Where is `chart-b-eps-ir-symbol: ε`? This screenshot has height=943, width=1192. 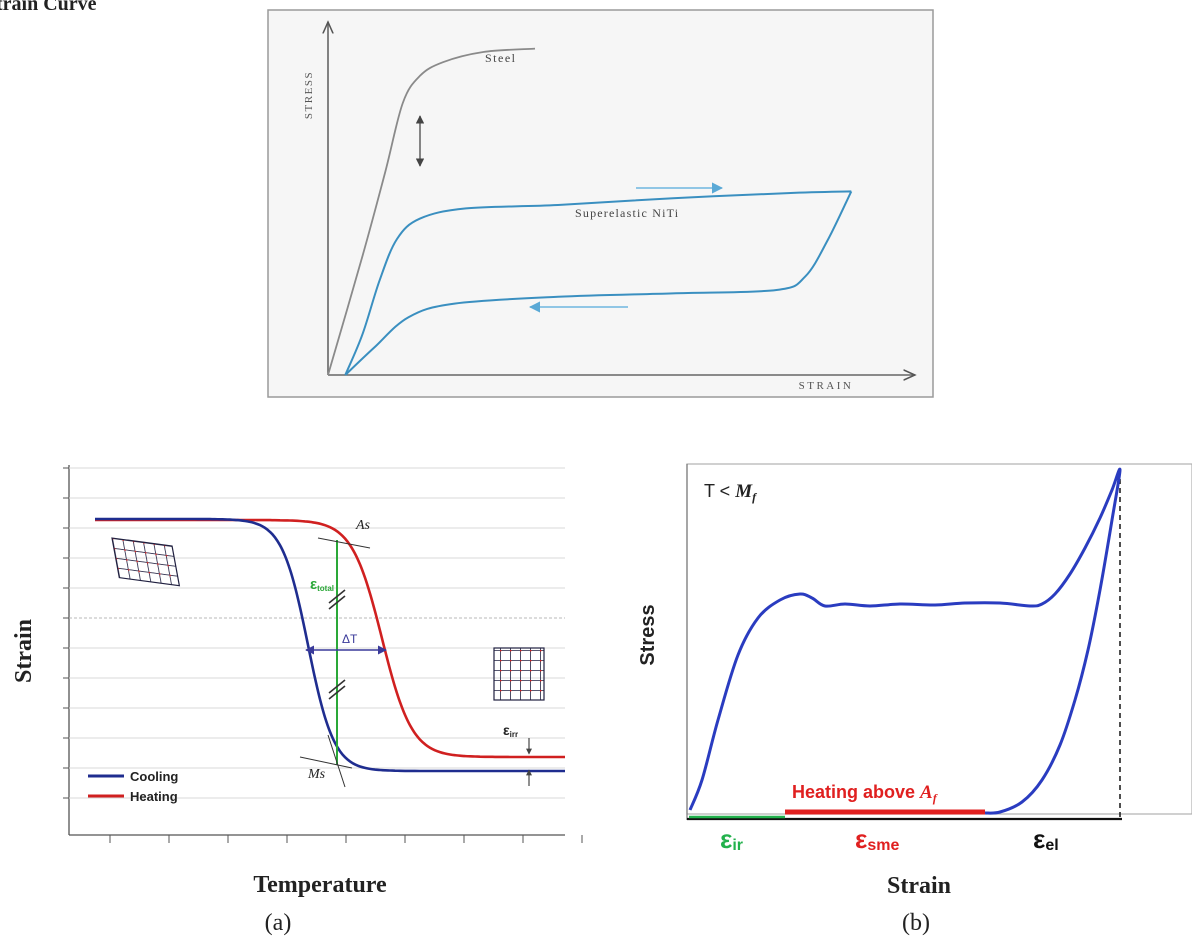 chart-b-eps-ir-symbol: ε is located at coordinates (726, 839).